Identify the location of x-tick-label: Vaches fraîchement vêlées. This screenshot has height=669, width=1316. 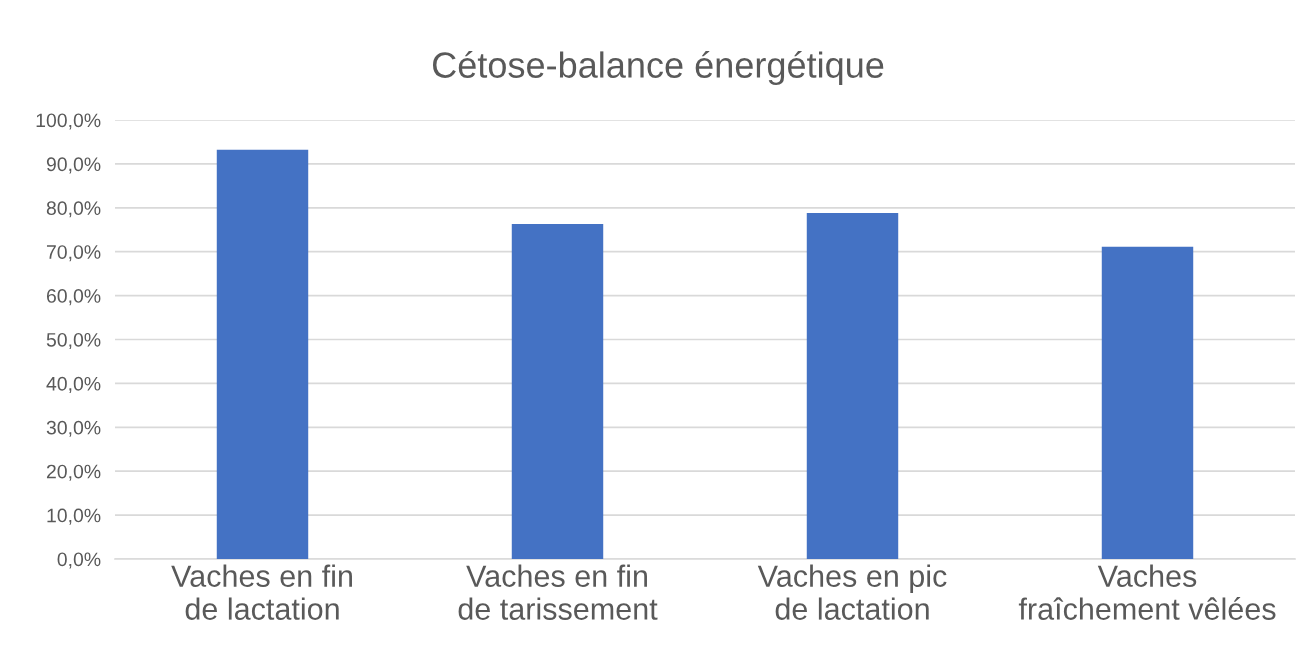
(1147, 592).